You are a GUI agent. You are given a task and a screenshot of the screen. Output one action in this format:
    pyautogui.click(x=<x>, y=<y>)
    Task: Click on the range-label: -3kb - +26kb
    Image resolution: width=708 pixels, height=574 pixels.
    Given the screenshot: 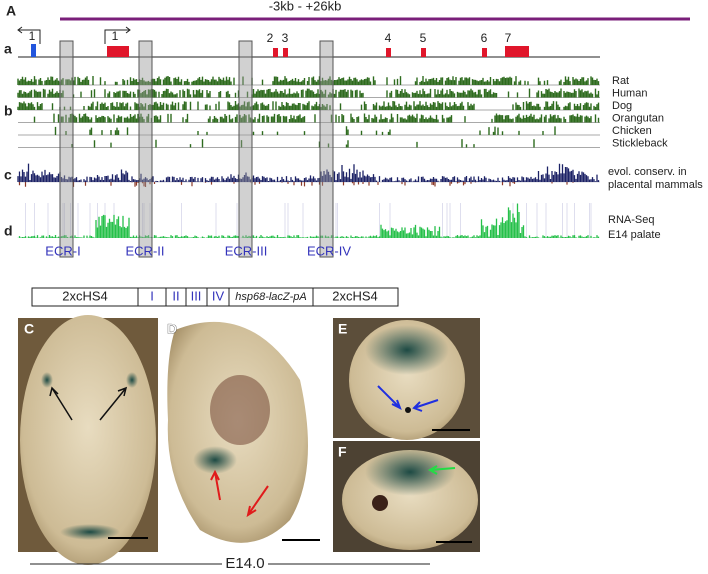 What is the action you would take?
    pyautogui.click(x=305, y=6)
    